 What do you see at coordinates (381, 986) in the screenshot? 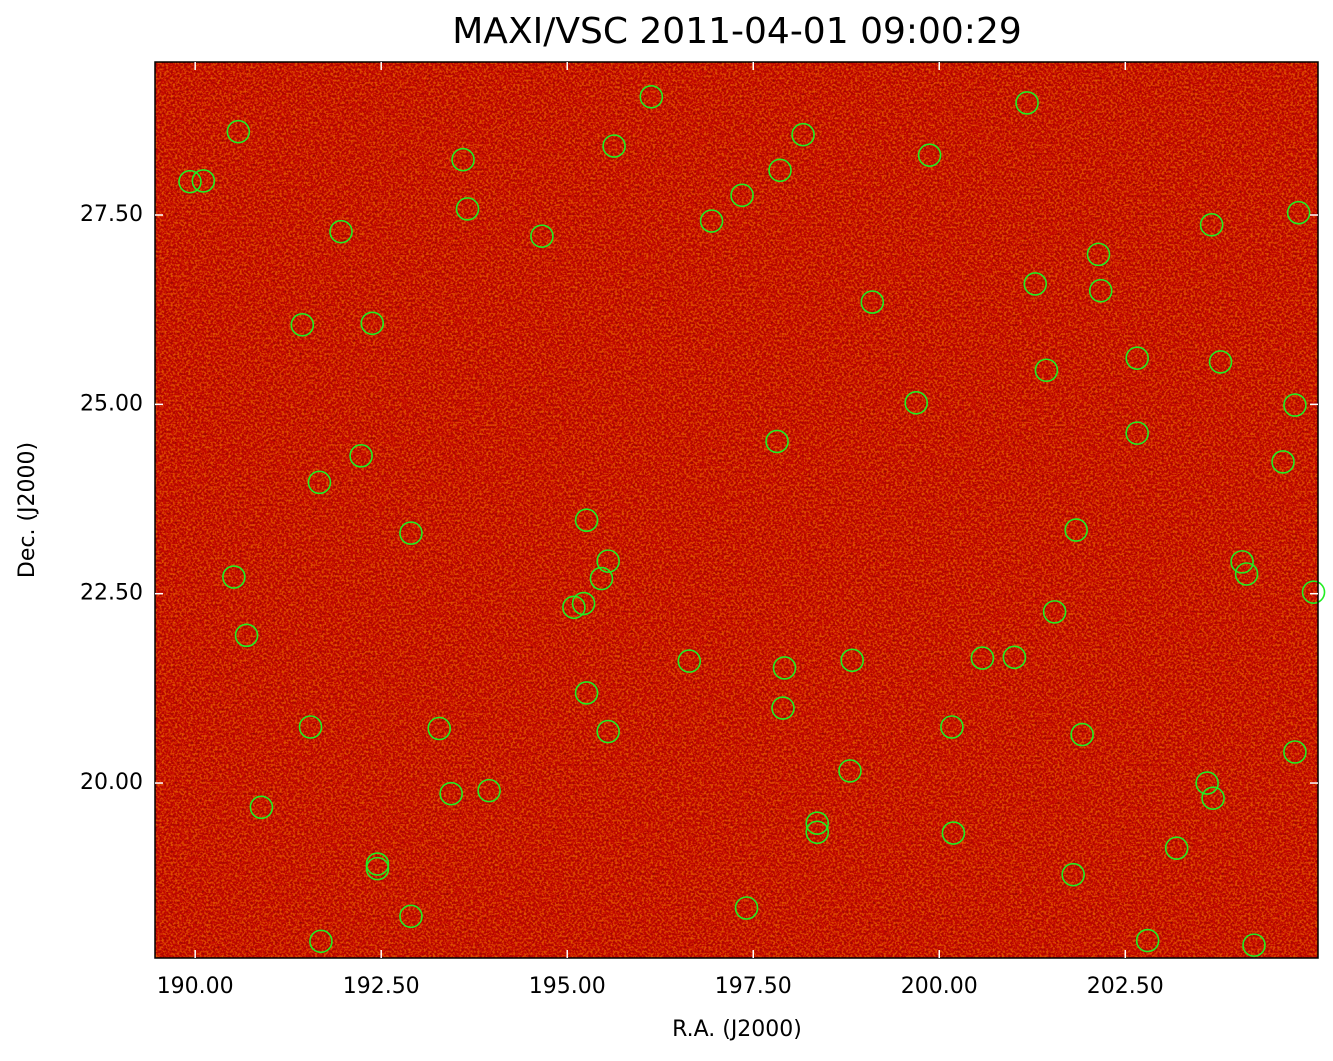
I see `x-tick-label: 192.50` at bounding box center [381, 986].